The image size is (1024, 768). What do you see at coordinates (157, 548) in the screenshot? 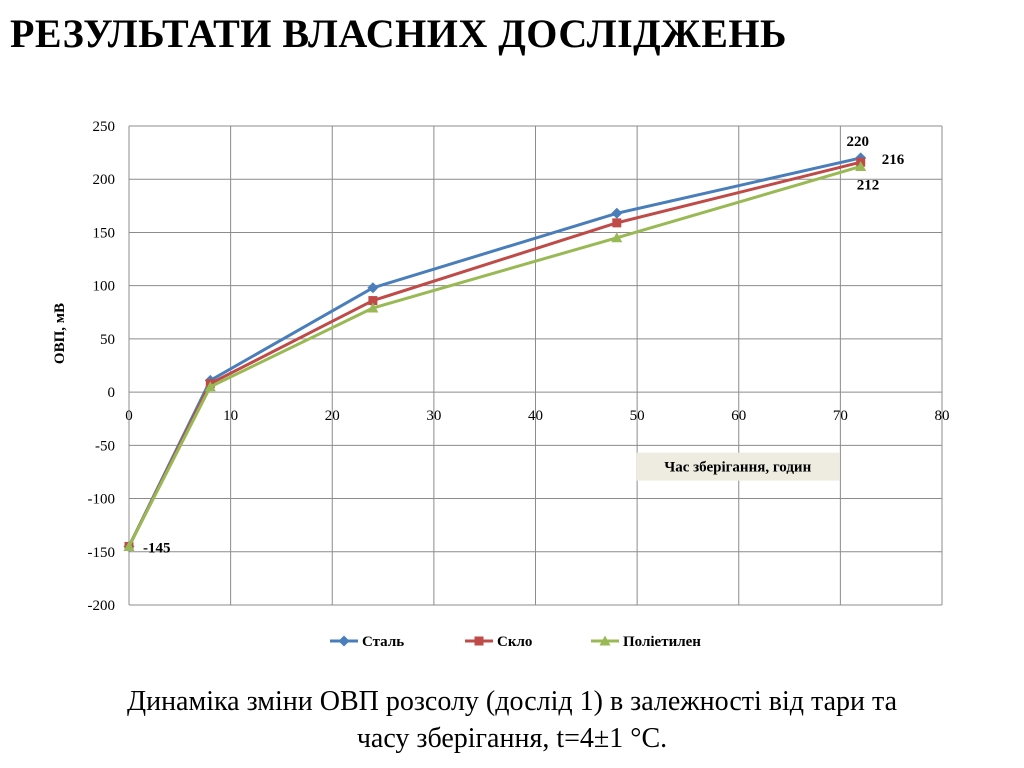
I see `data-label: -145` at bounding box center [157, 548].